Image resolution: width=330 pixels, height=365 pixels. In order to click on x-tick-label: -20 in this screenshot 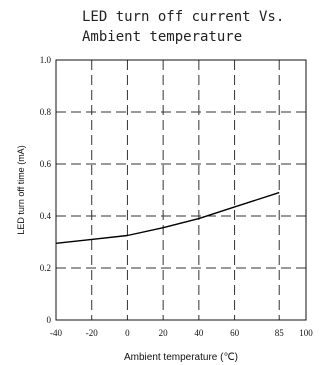, I will do `click(92, 333)`.